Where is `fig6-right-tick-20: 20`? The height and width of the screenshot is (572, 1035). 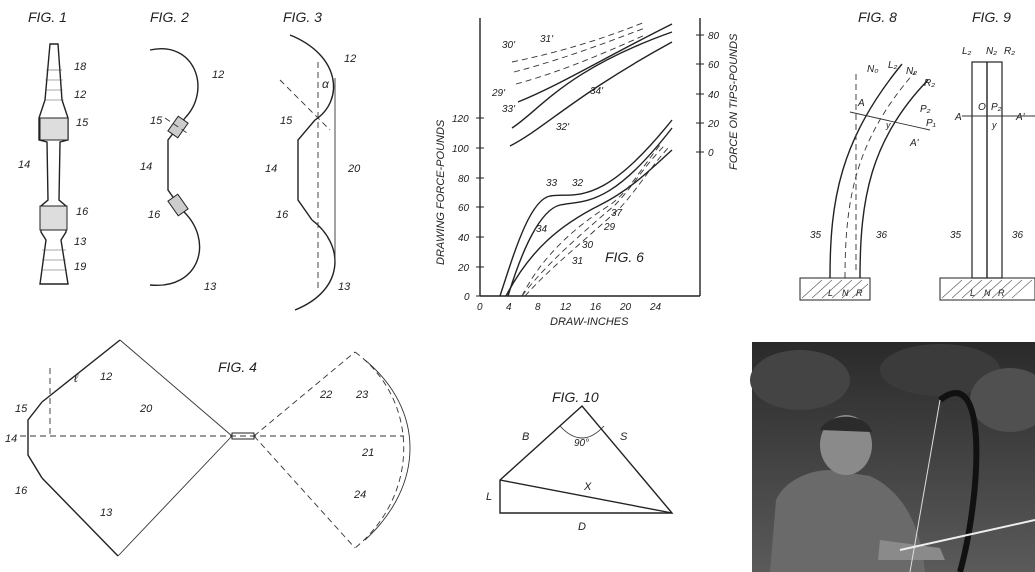
fig6-right-tick-20: 20 is located at coordinates (713, 124).